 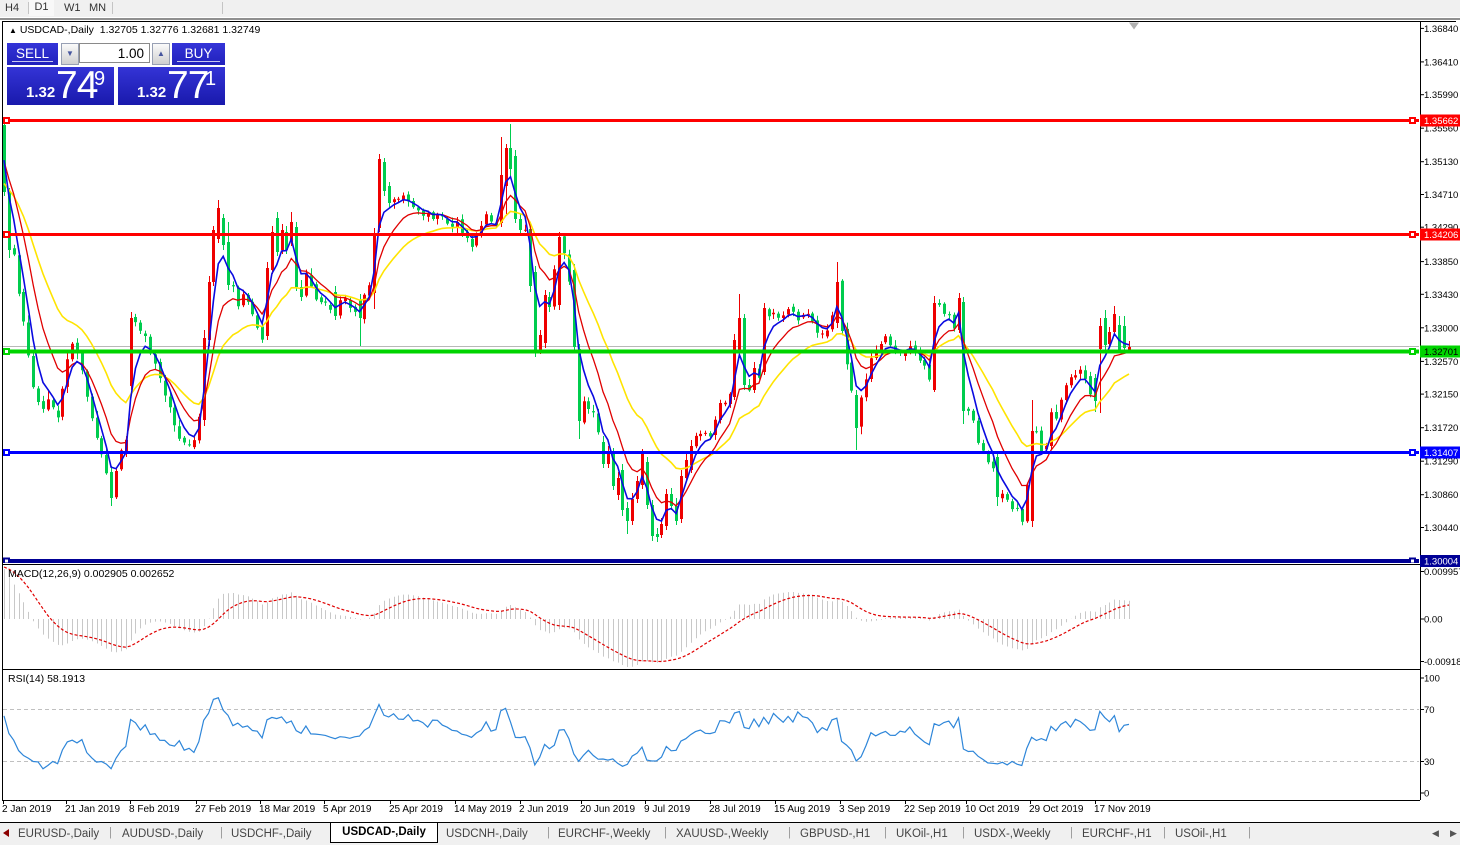 What do you see at coordinates (1441, 352) in the screenshot?
I see `svg-text: 1.32701` at bounding box center [1441, 352].